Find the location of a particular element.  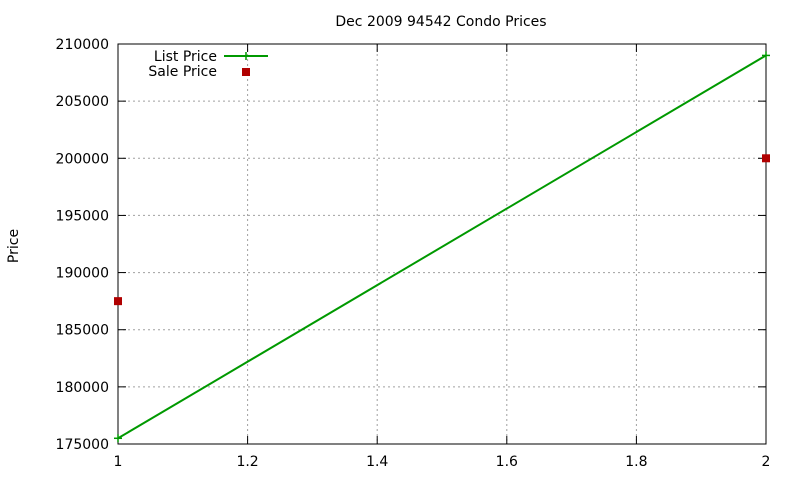

y-tick-label: 205000 is located at coordinates (82, 102).